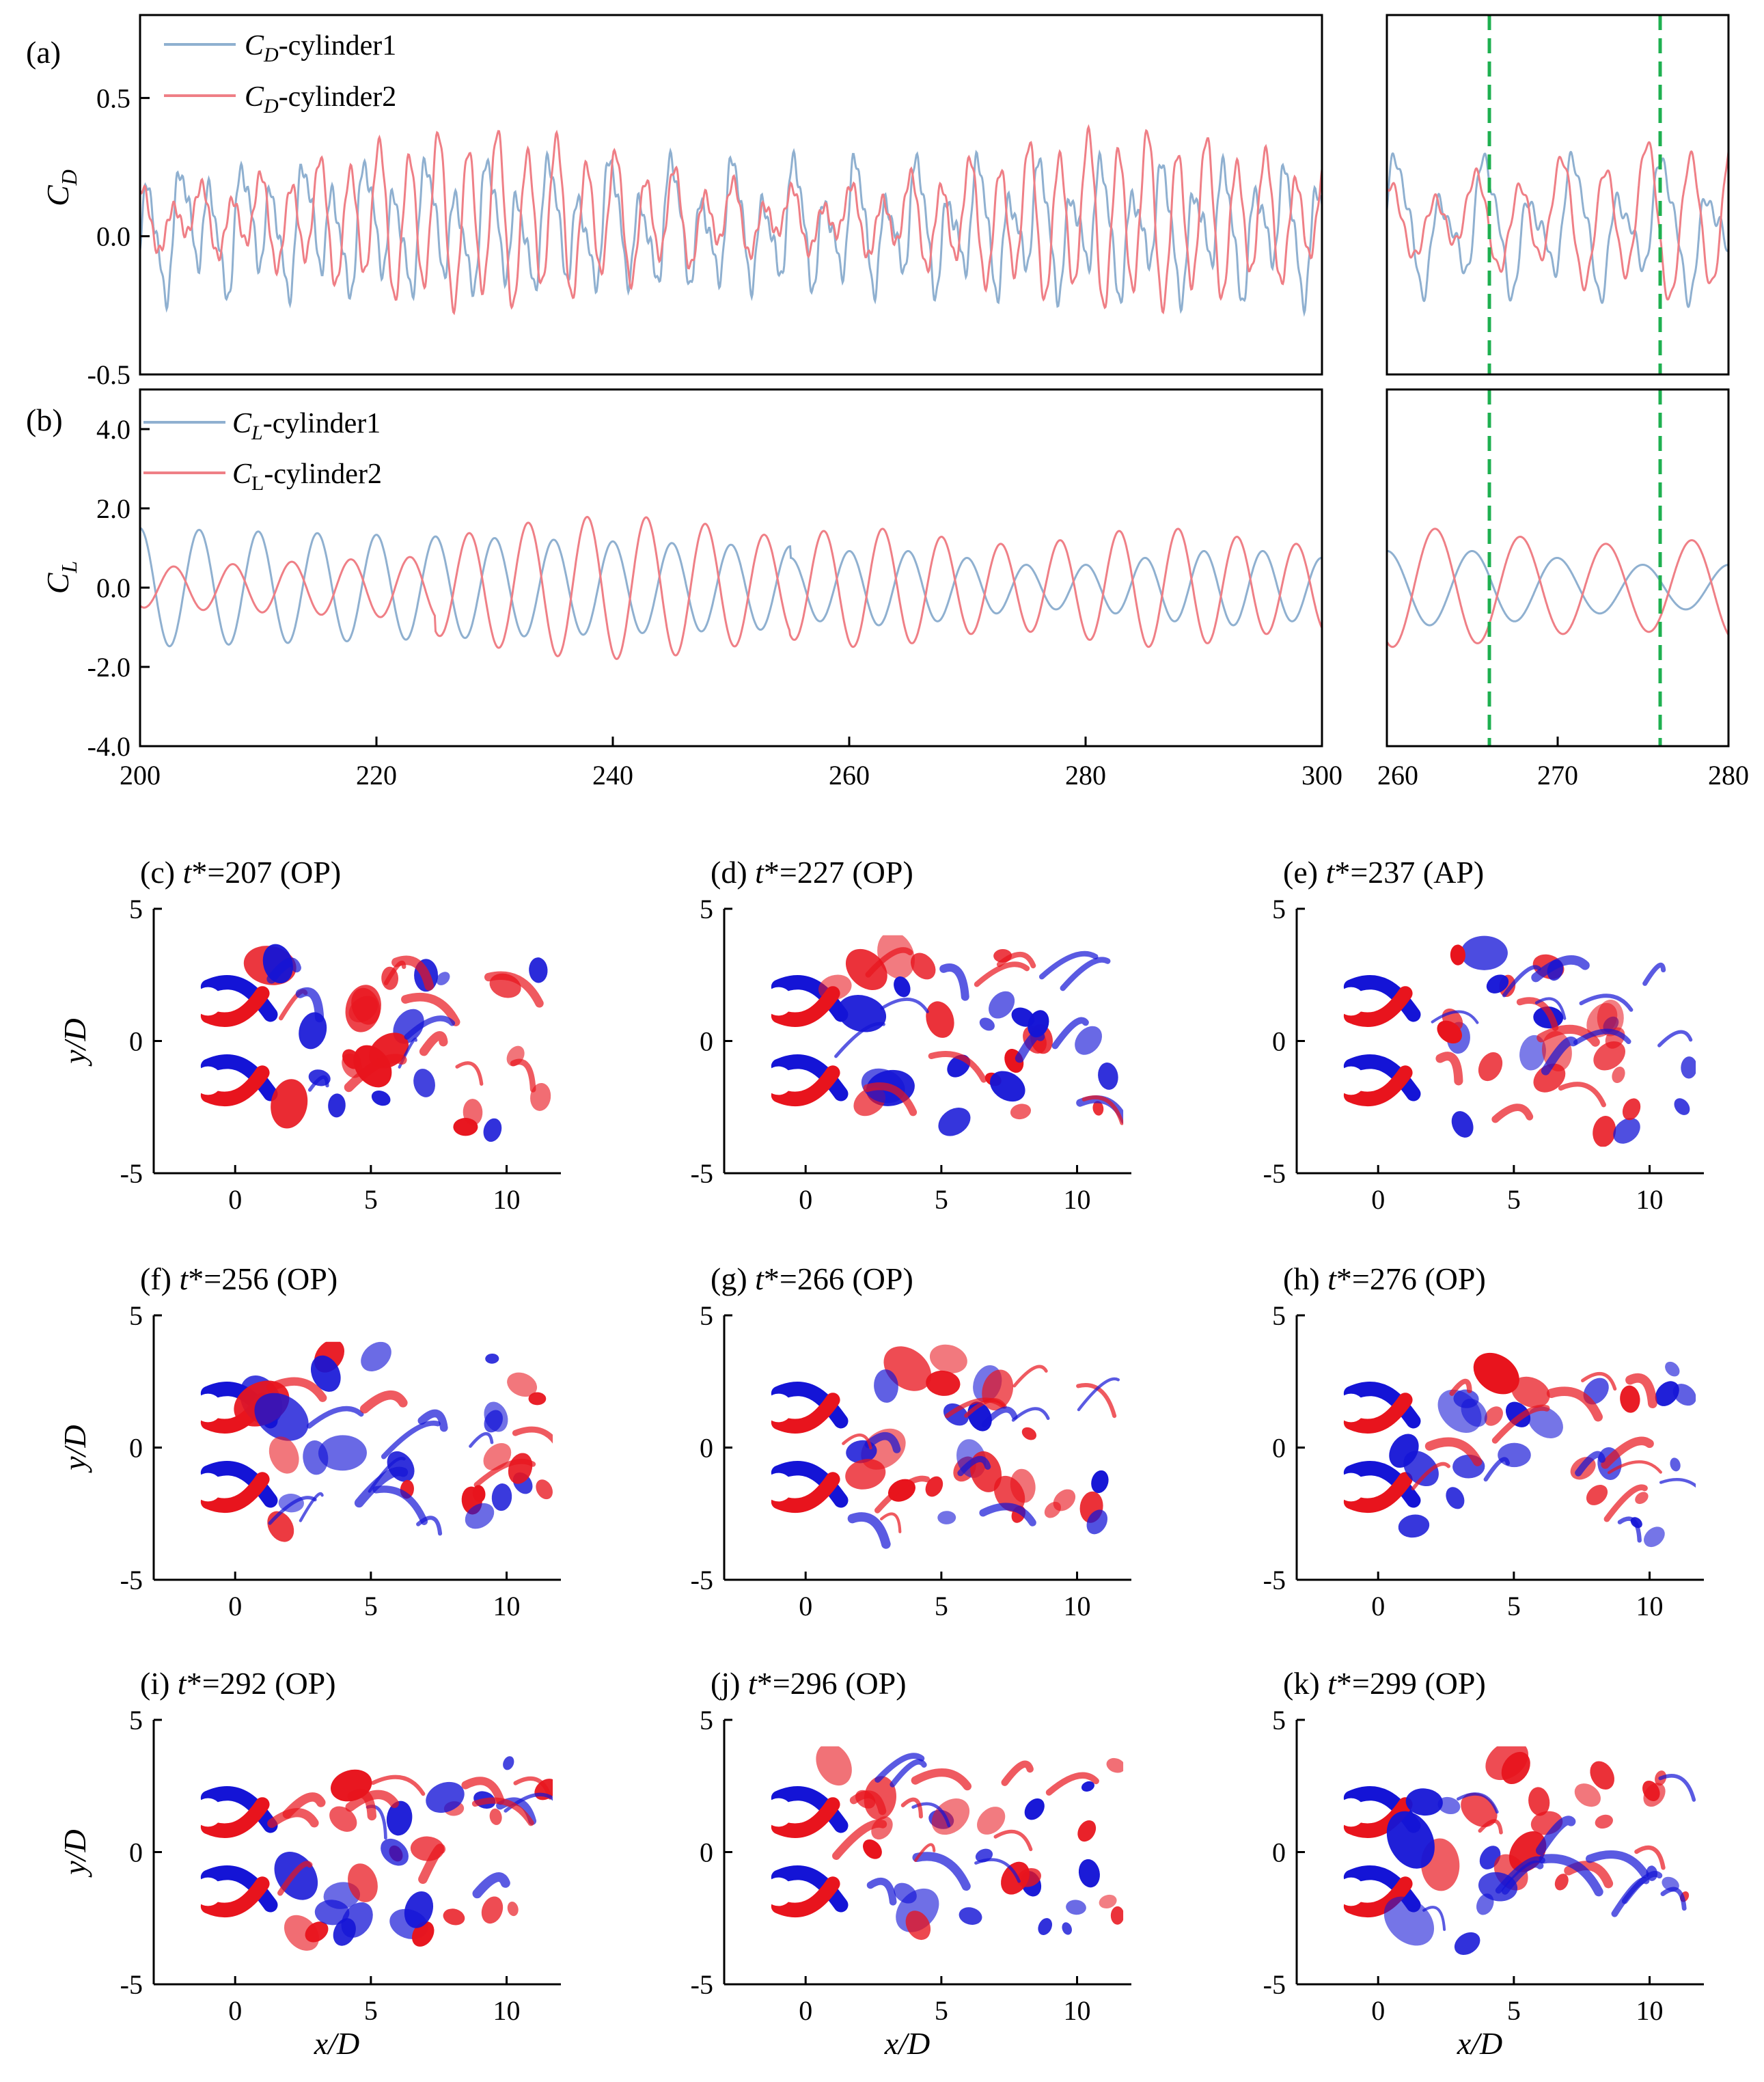 The height and width of the screenshot is (2082, 1764). Describe the element at coordinates (1321, 775) in the screenshot. I see `xtick-label-main: 300` at that location.